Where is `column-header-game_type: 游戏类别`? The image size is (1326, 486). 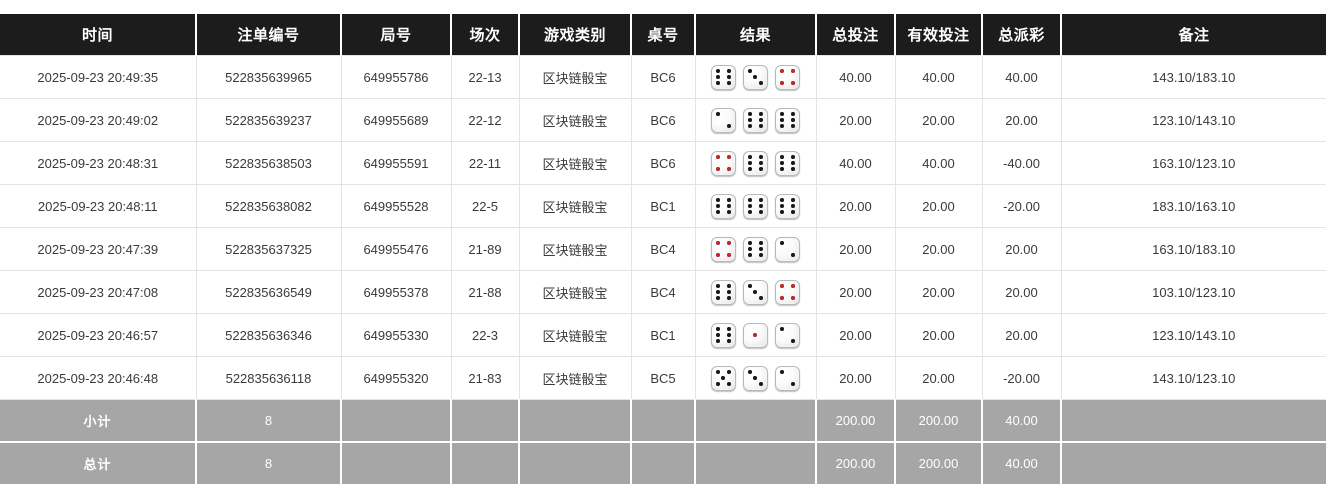
column-header-game_type: 游戏类别 is located at coordinates (575, 35).